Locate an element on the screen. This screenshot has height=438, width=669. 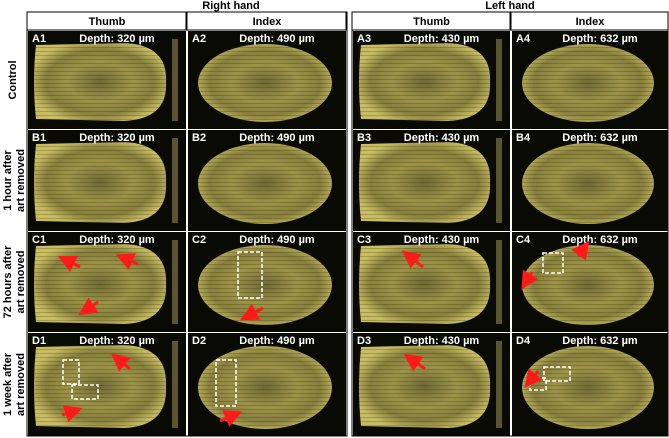
panel-id: C4 is located at coordinates (523, 240).